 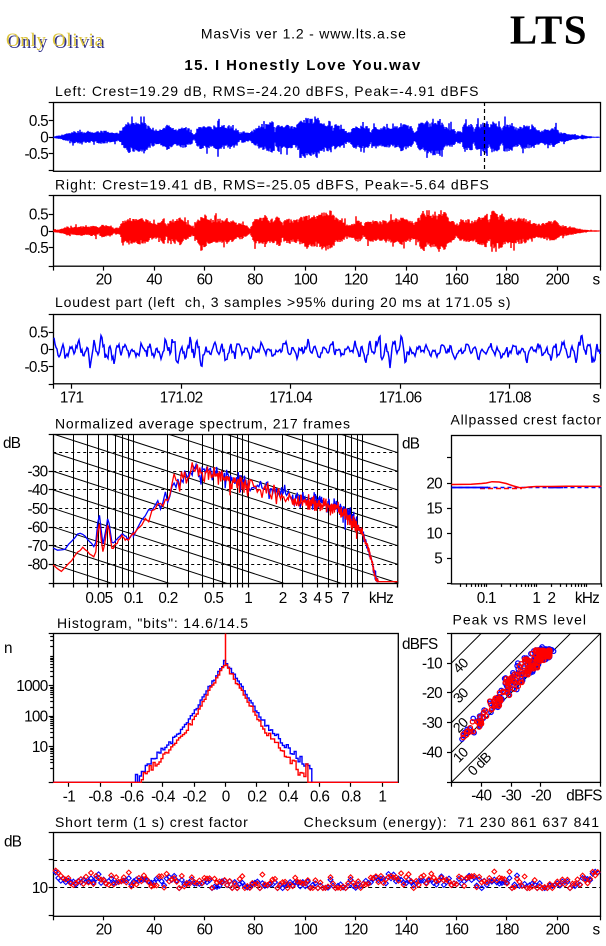 What do you see at coordinates (163, 797) in the screenshot?
I see `svg-text: -0.4` at bounding box center [163, 797].